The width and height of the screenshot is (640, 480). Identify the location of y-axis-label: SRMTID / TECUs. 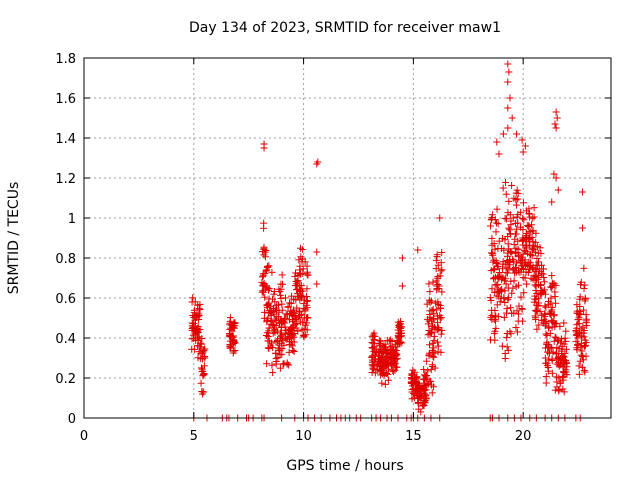
(14, 238).